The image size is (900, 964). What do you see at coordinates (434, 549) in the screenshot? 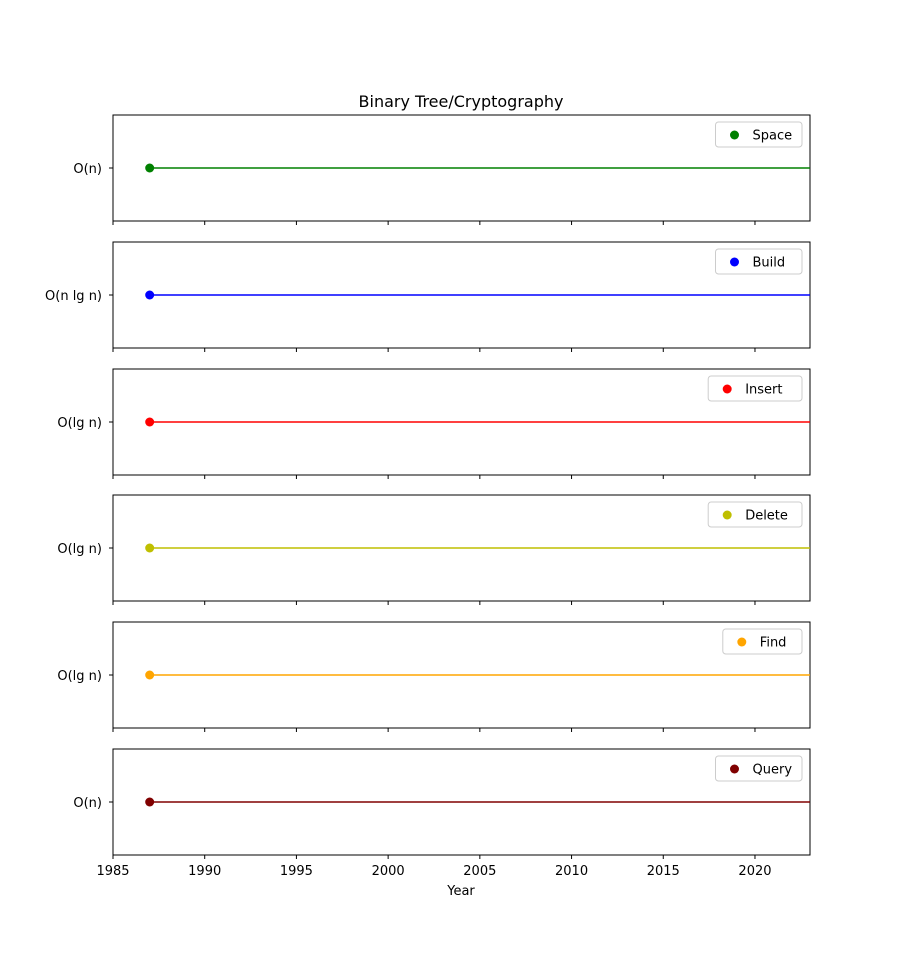
I see `subplot-delete: O(lg n) Delete` at bounding box center [434, 549].